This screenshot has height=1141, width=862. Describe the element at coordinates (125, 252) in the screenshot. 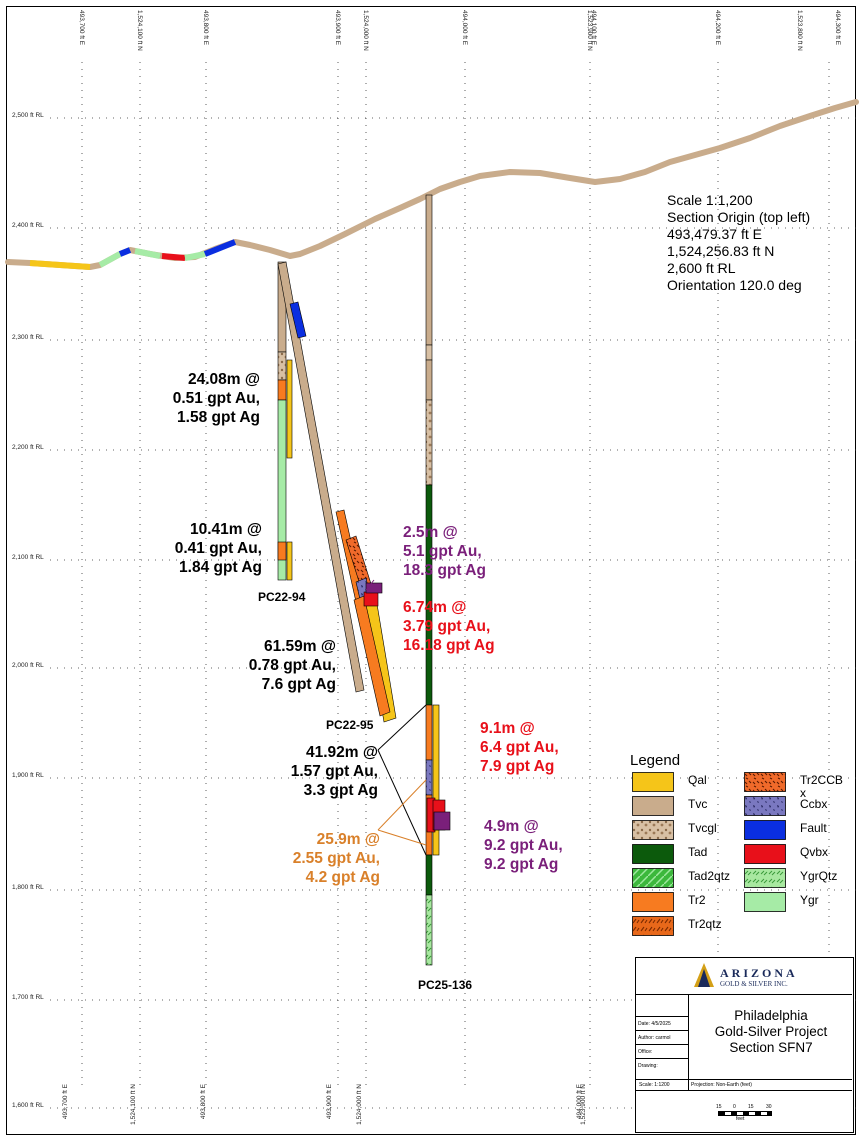

I see `surface-mapped-fault` at that location.